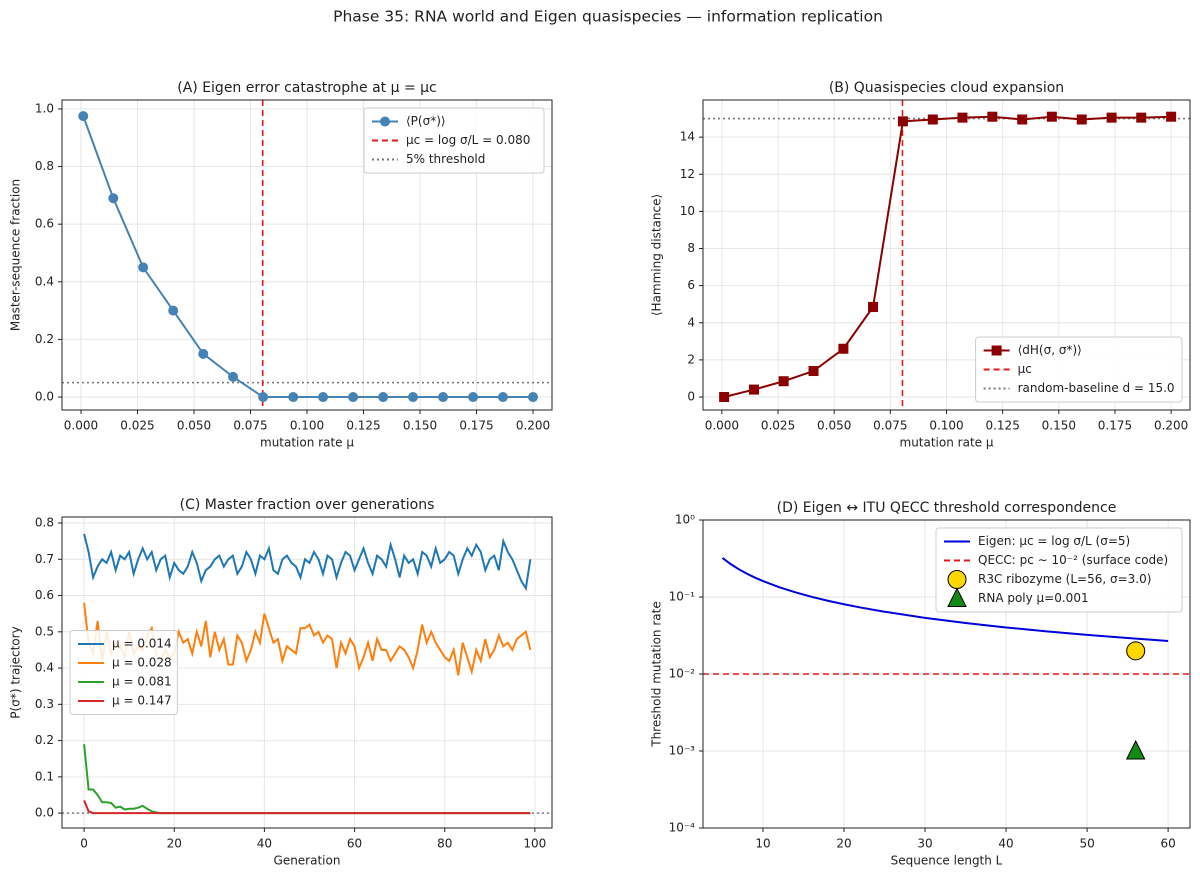  What do you see at coordinates (445, 159) in the screenshot?
I see `legend-label: 5% threshold` at bounding box center [445, 159].